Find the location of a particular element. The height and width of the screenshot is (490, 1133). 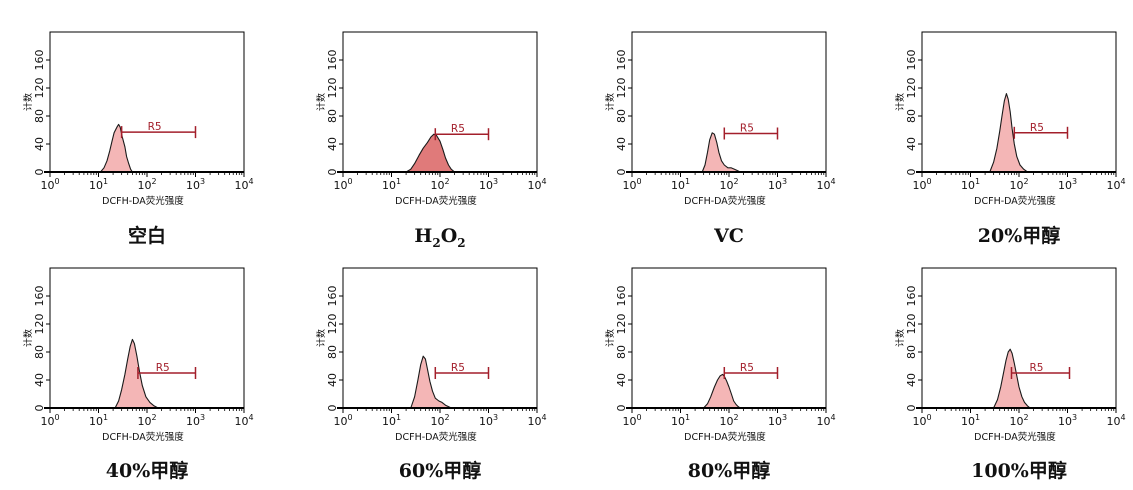

panel-caption: VC is located at coordinates (728, 236).